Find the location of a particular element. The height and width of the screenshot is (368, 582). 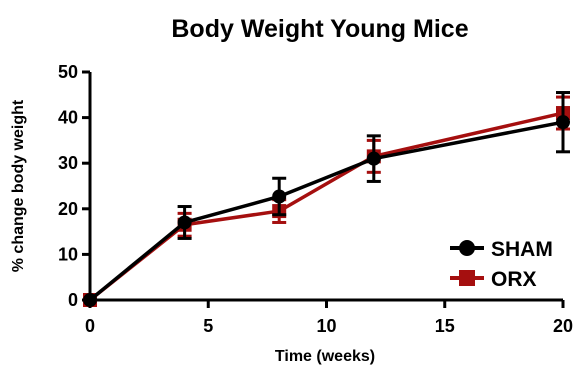

legend: SHAM ORX is located at coordinates (501, 264).